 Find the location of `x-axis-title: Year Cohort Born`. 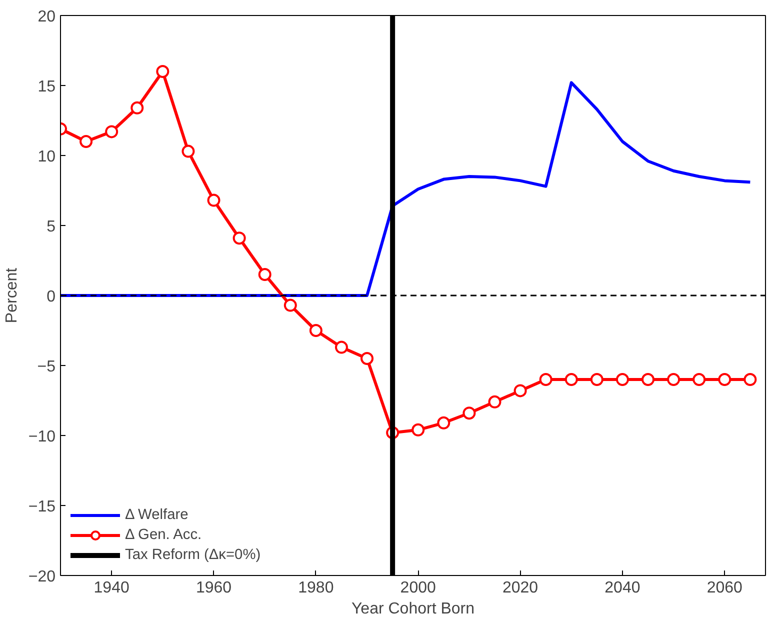

x-axis-title: Year Cohort Born is located at coordinates (413, 609).